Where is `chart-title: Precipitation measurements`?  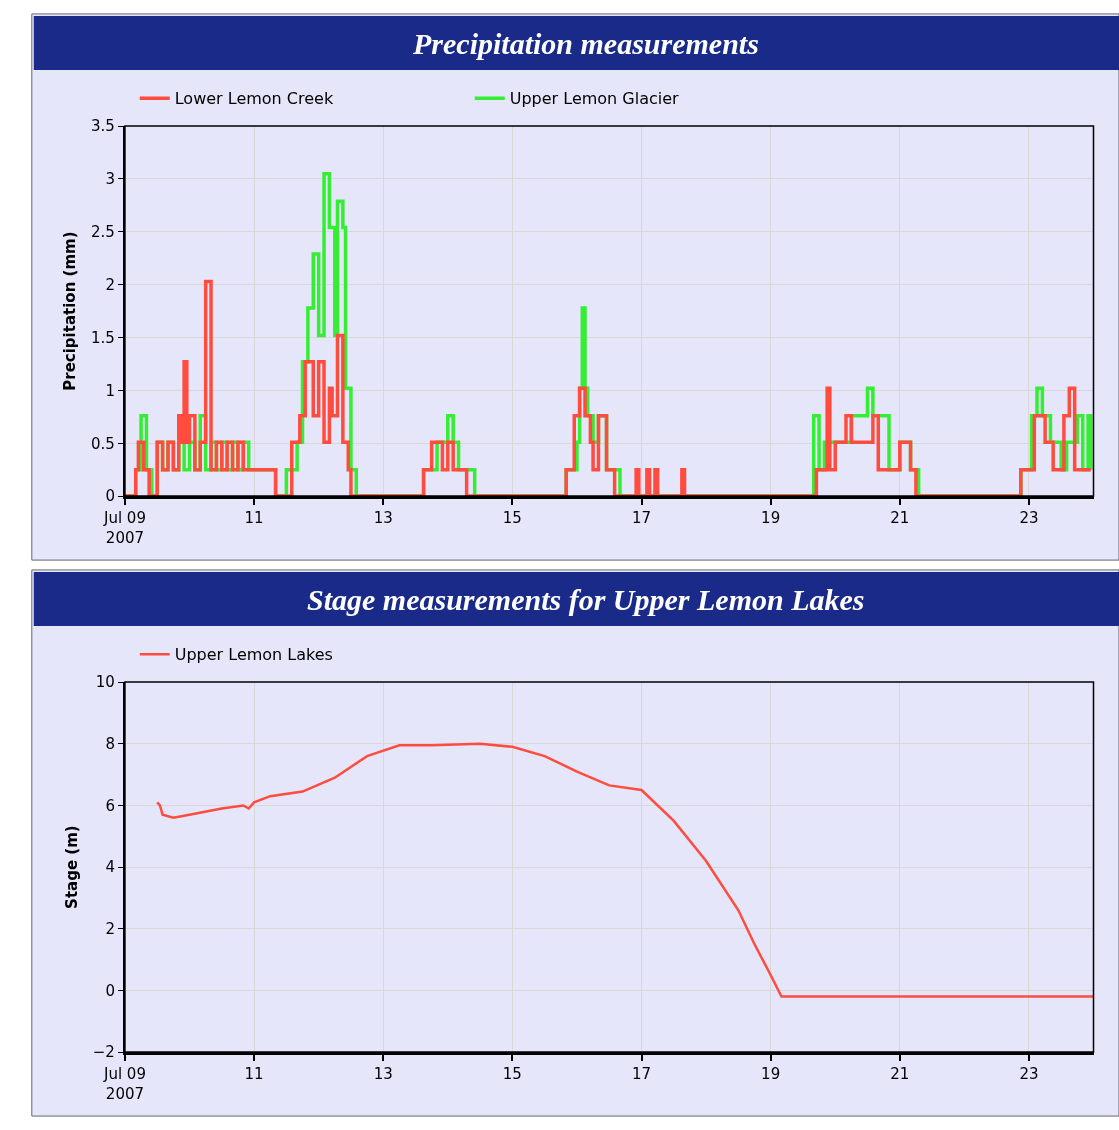
chart-title: Precipitation measurements is located at coordinates (585, 43).